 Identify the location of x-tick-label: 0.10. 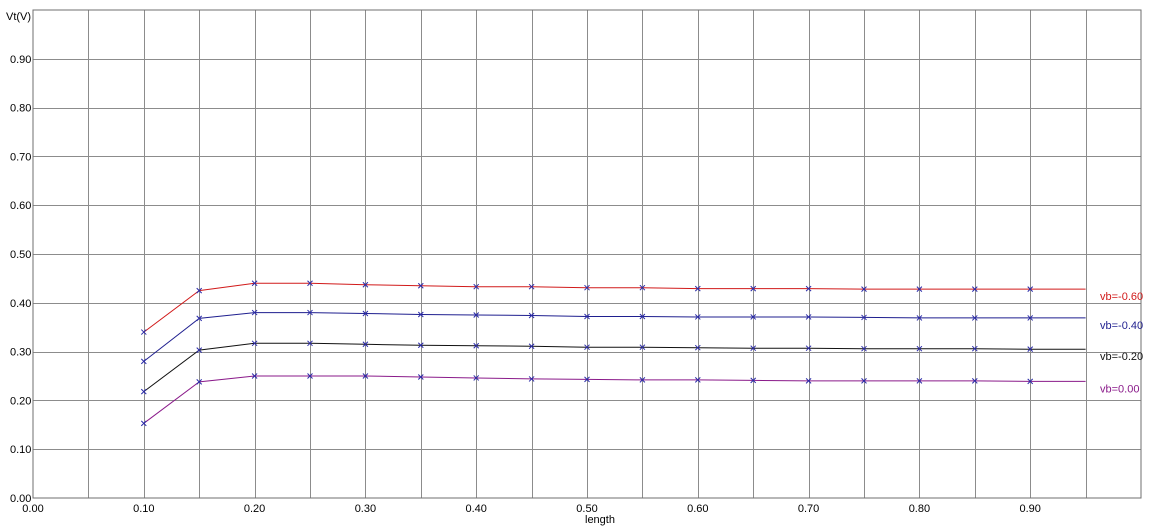
(143, 509).